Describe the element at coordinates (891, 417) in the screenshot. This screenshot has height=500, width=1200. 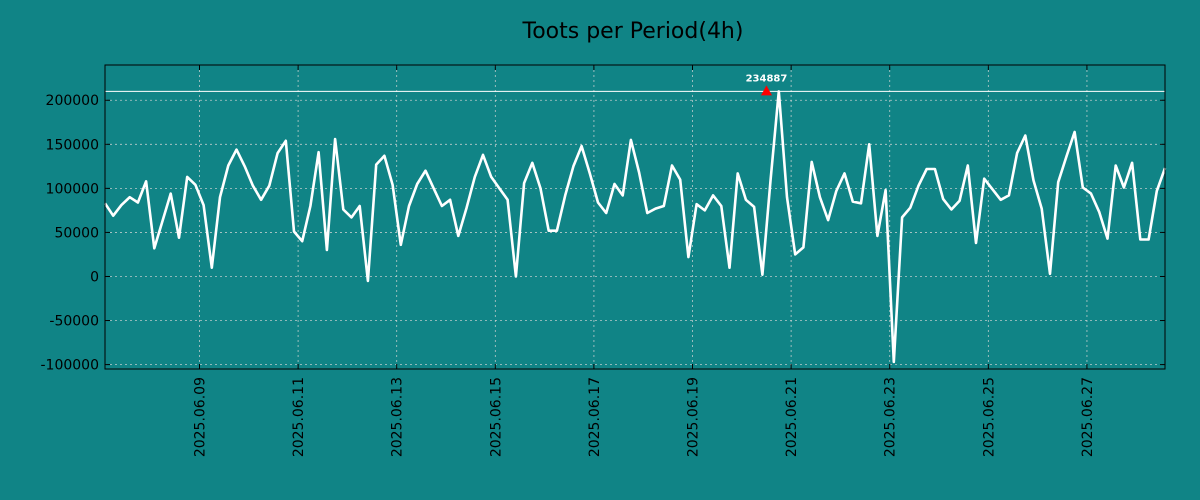
I see `x-tick-label: 2025.06.23` at that location.